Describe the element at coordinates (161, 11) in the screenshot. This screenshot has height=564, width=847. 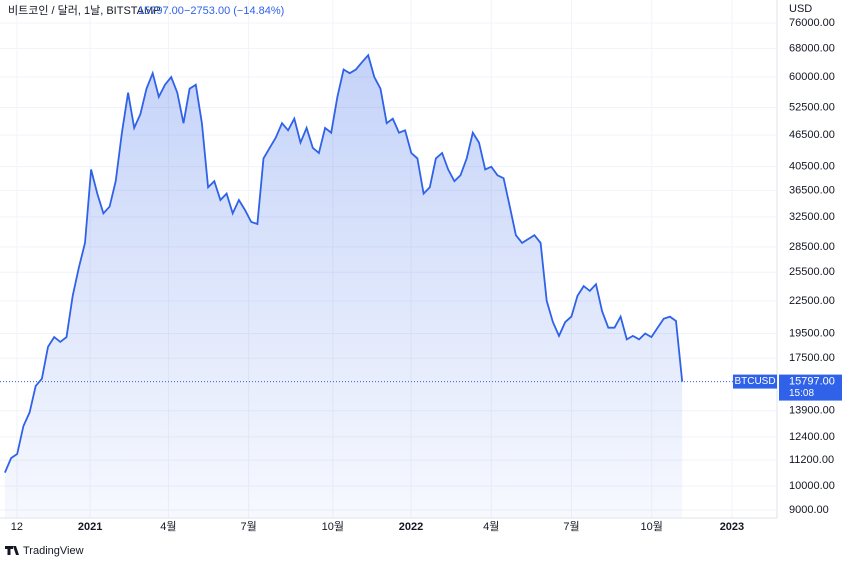
I see `price-label: 15797.00` at that location.